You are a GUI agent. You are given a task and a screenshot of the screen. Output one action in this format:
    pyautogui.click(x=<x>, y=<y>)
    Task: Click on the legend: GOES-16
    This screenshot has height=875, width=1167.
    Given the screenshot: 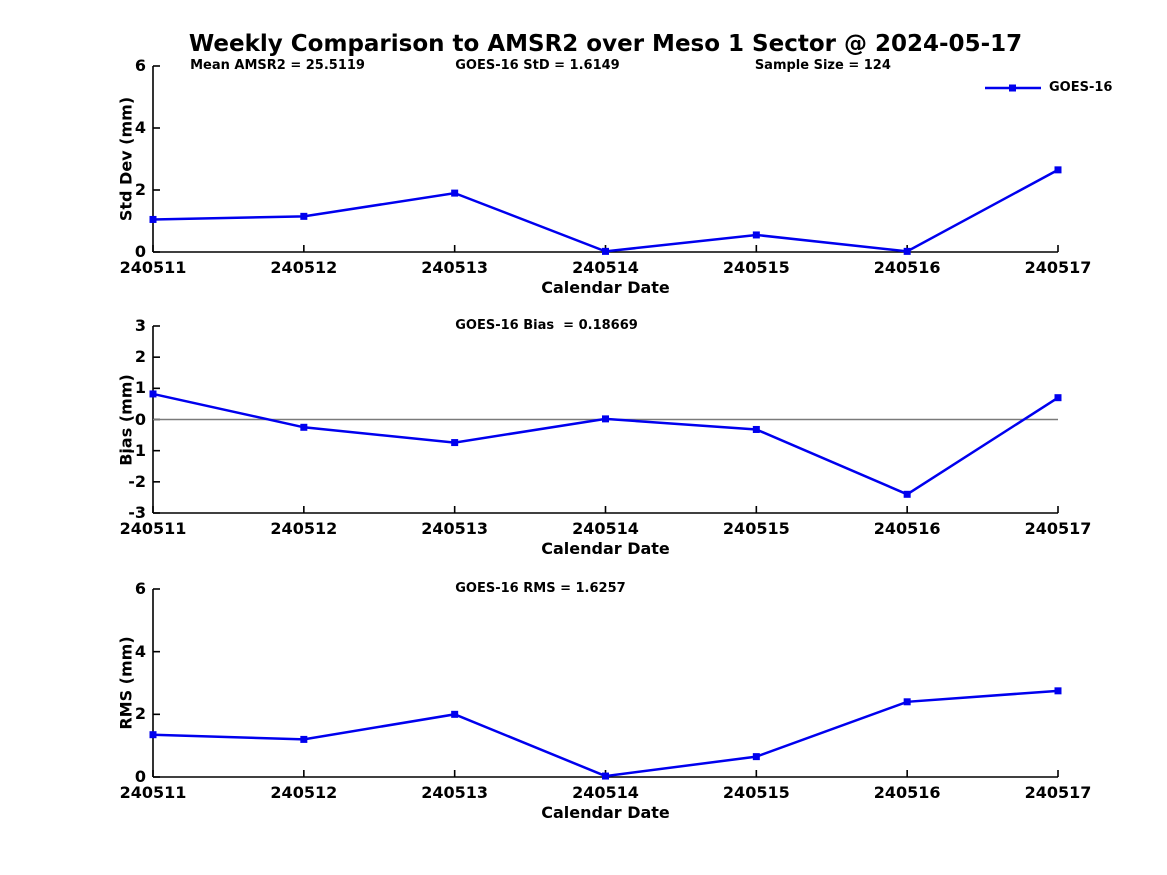 What is the action you would take?
    pyautogui.click(x=1048, y=87)
    